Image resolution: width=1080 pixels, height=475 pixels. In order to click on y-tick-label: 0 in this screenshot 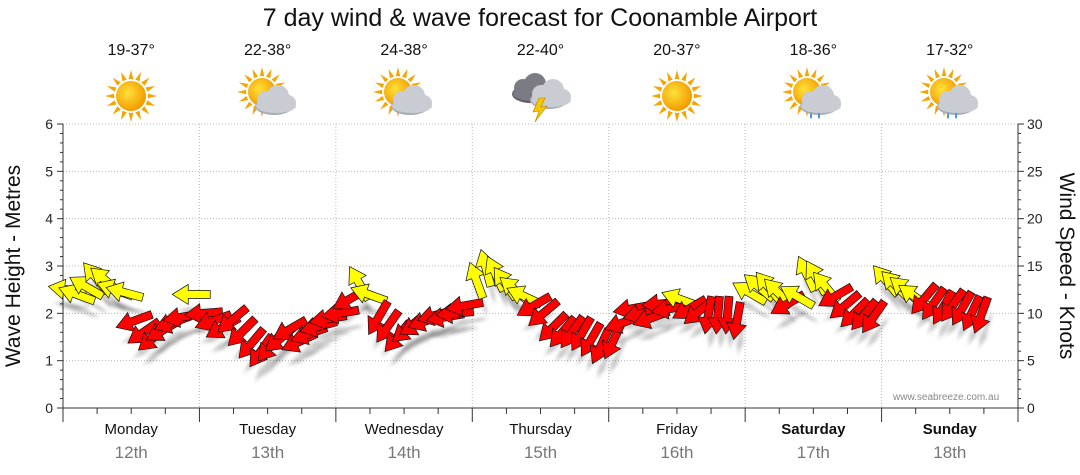, I will do `click(49, 408)`.